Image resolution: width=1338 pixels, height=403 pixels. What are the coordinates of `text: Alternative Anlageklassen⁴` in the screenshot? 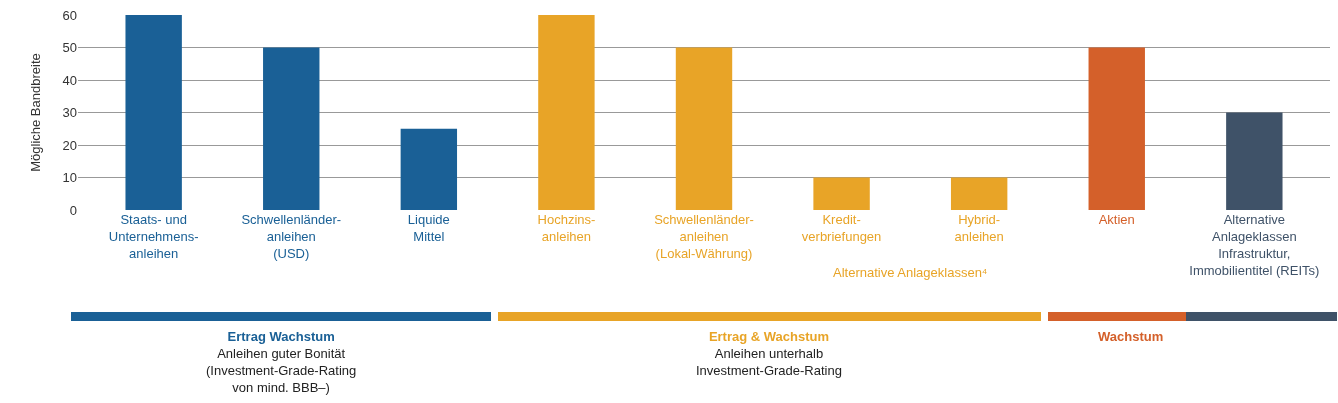 It's located at (910, 272).